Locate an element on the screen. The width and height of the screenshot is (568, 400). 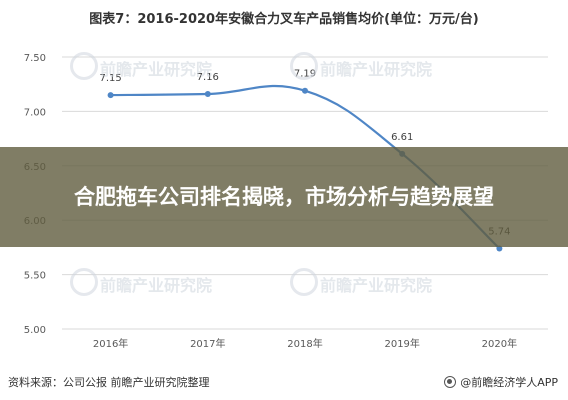
publisher: @前瞻经济学人APP is located at coordinates (501, 382).